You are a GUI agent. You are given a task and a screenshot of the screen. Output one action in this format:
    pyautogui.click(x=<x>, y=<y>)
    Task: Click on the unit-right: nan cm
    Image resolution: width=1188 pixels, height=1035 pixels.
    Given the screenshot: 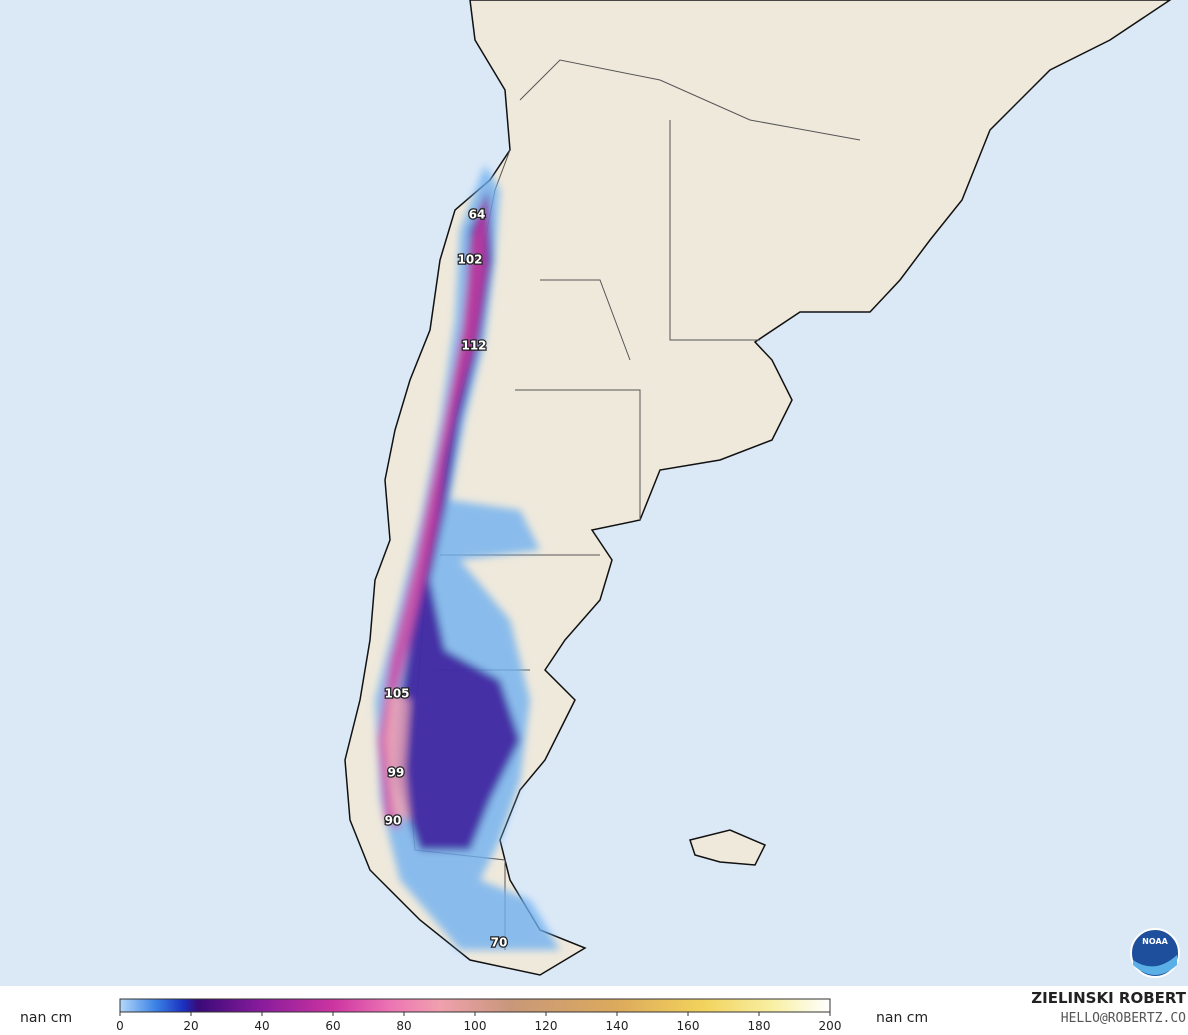 What is the action you would take?
    pyautogui.click(x=902, y=1018)
    